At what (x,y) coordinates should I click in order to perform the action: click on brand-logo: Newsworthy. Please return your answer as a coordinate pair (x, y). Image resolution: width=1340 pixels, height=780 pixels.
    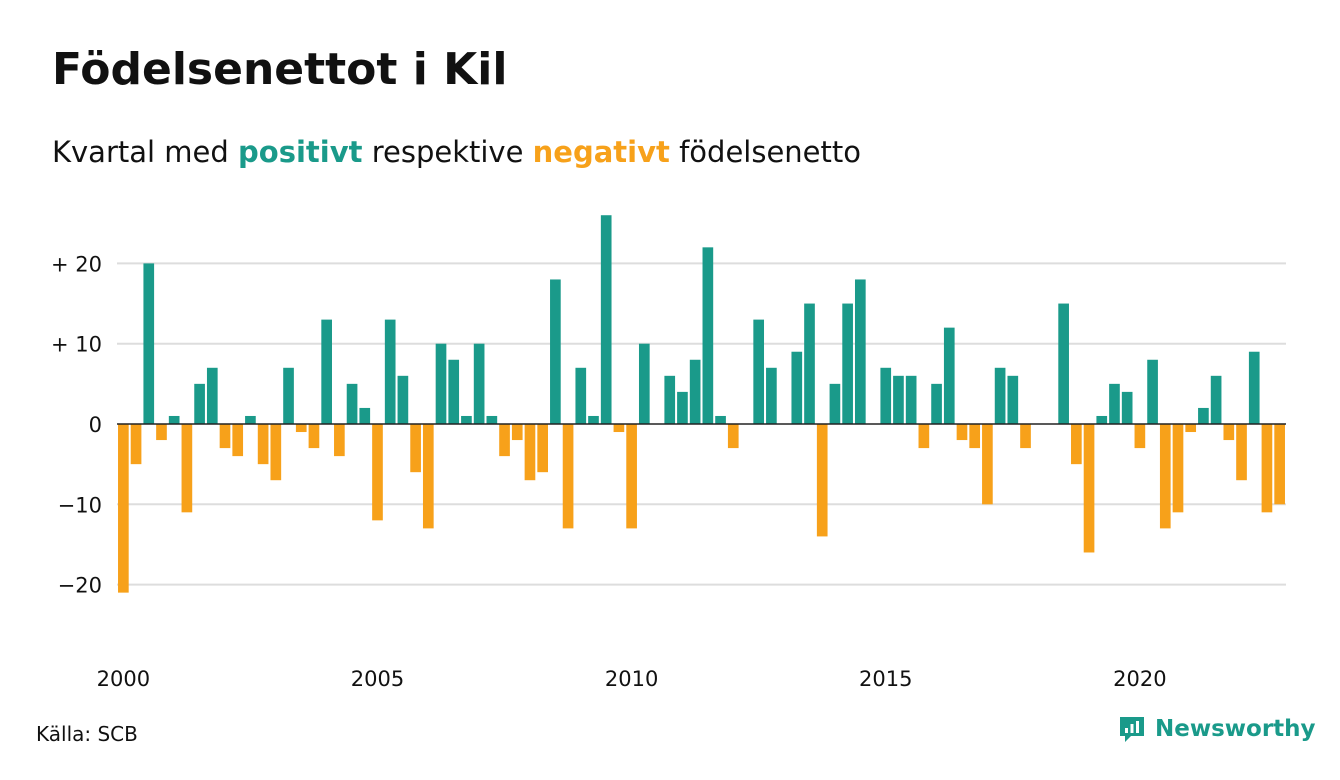
    Looking at the image, I should click on (1216, 729).